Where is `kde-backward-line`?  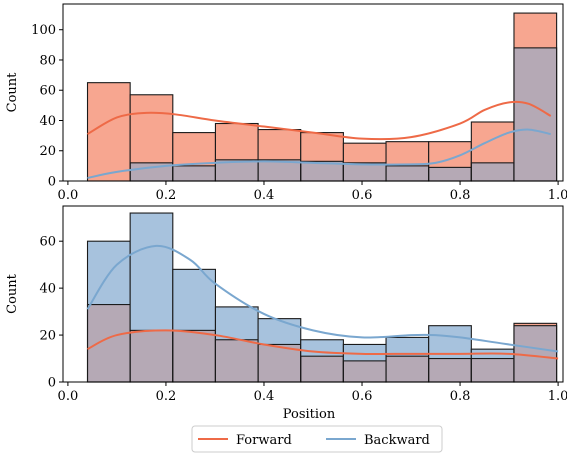
kde-backward-line is located at coordinates (319, 153).